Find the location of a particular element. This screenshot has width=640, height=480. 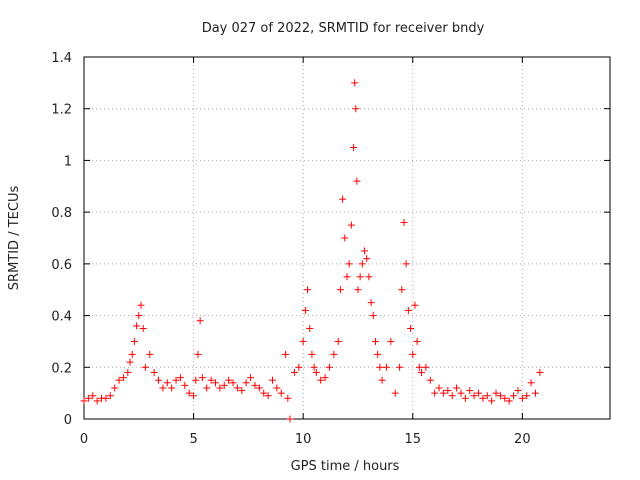

x-tick-label: 0 is located at coordinates (84, 439).